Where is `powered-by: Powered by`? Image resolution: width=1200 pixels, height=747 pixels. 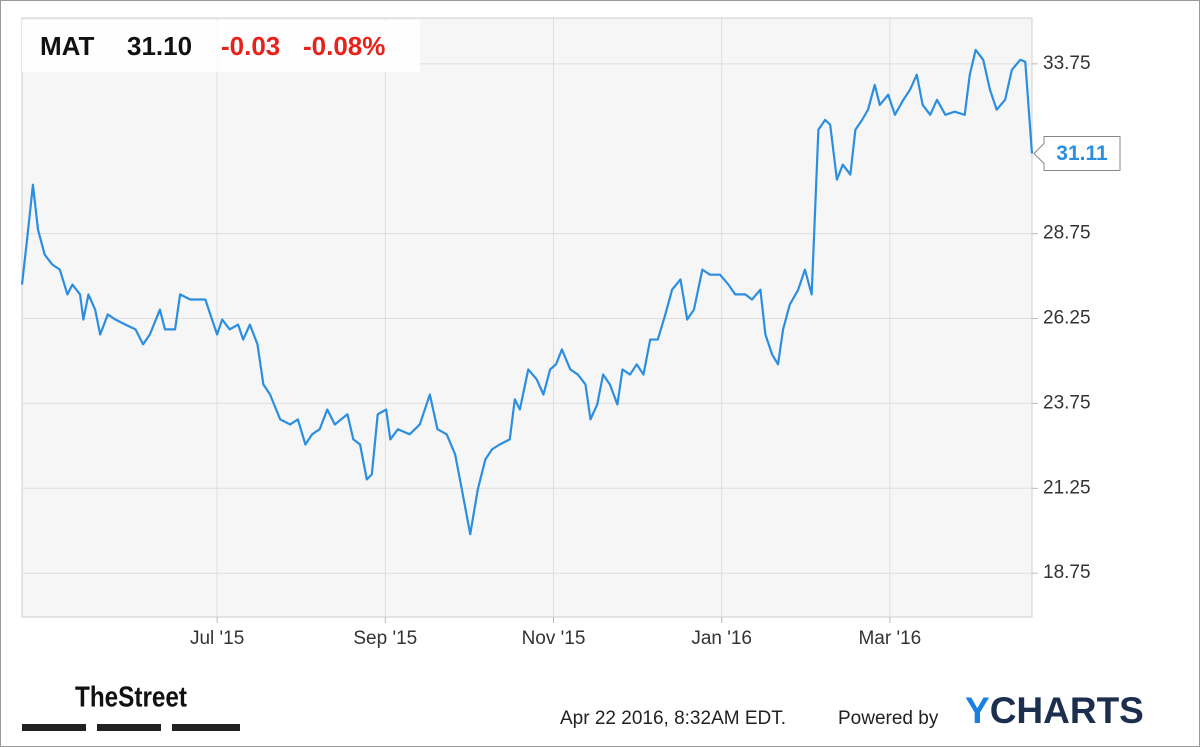 powered-by: Powered by is located at coordinates (888, 718).